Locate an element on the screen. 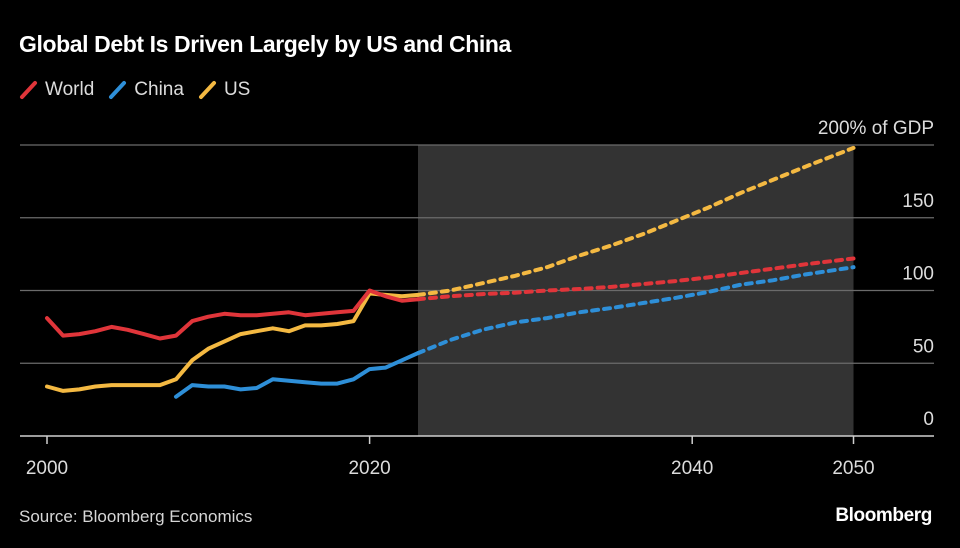 The image size is (960, 548). x-tick-label-2020: 2020 is located at coordinates (369, 468).